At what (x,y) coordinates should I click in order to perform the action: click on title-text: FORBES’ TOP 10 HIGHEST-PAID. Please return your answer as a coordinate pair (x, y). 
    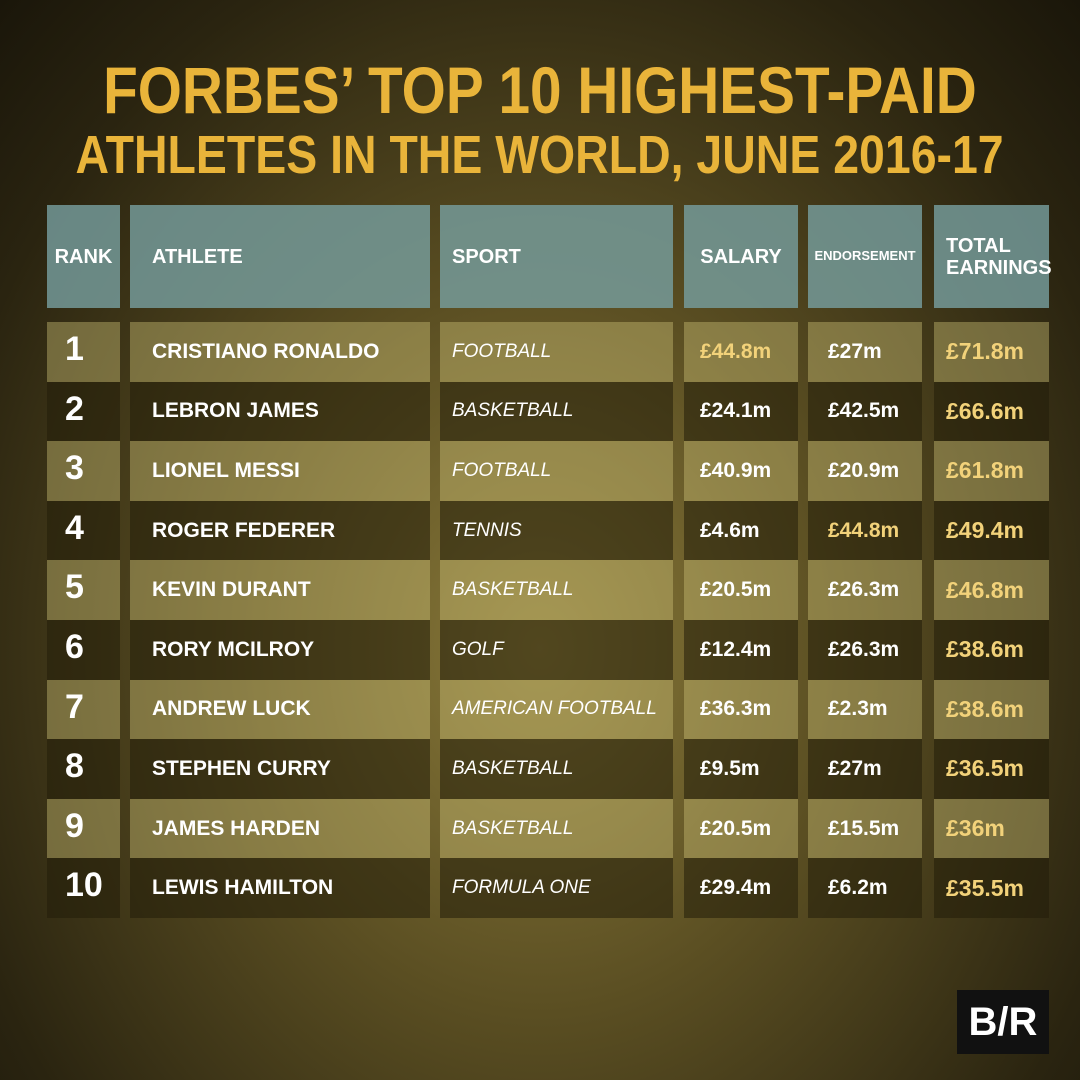
    Looking at the image, I should click on (540, 90).